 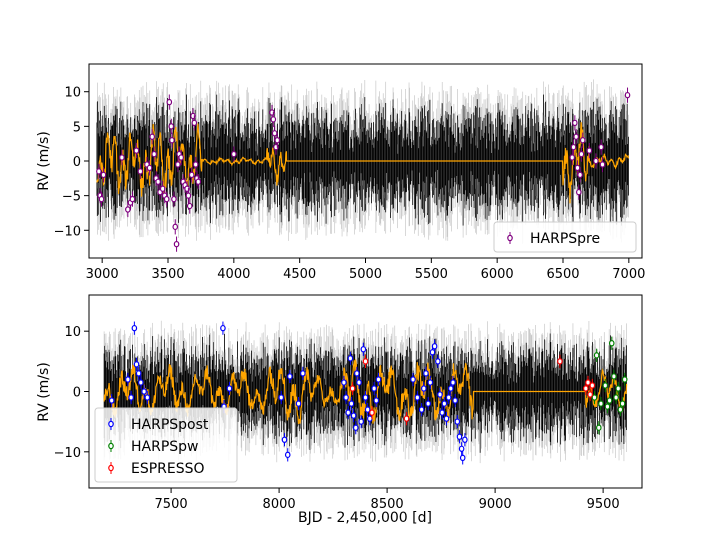 What do you see at coordinates (102, 274) in the screenshot?
I see `x-tick-label: 3000` at bounding box center [102, 274].